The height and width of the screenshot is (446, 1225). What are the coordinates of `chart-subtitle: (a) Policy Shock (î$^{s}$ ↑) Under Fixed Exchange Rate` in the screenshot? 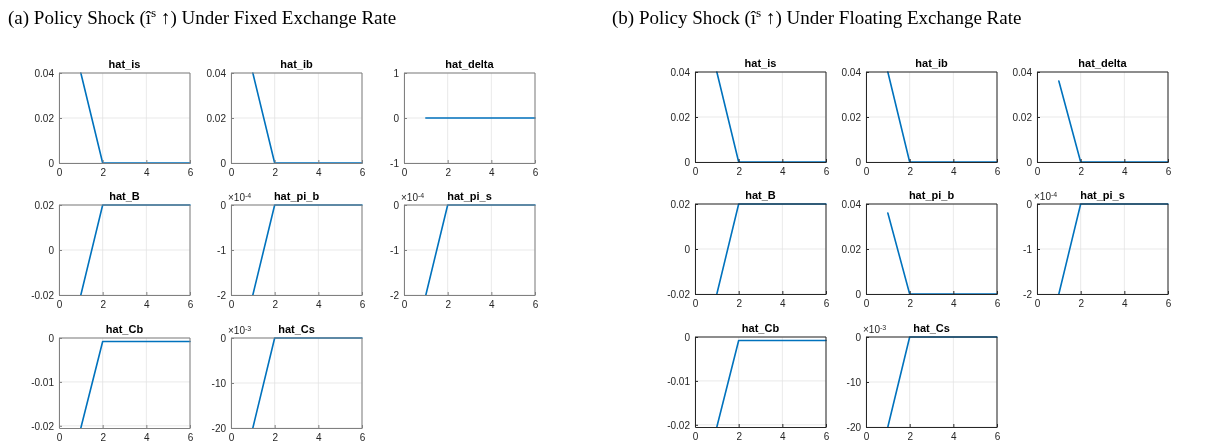 It's located at (202, 16).